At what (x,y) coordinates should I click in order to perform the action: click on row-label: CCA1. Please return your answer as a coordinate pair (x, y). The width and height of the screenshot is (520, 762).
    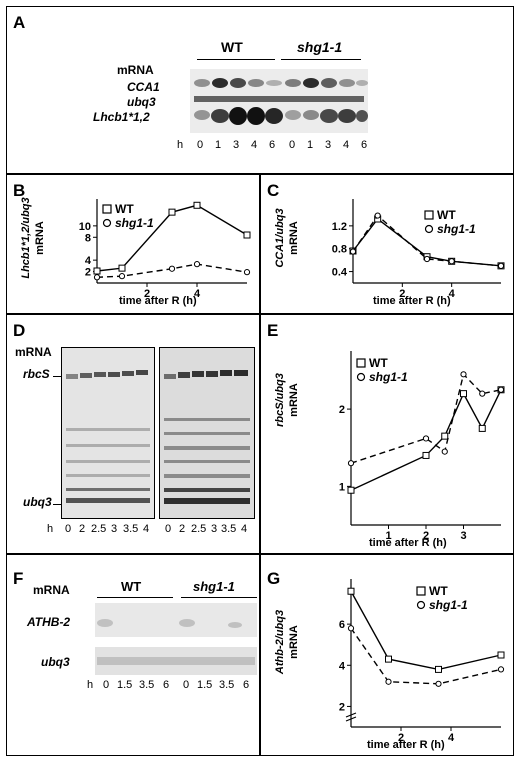
    Looking at the image, I should click on (143, 87).